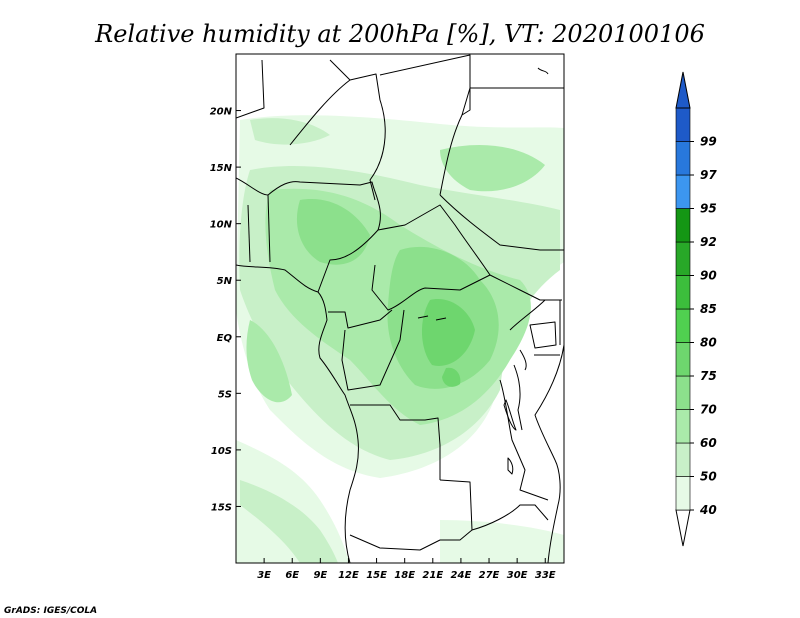 The height and width of the screenshot is (618, 800). Describe the element at coordinates (708, 510) in the screenshot. I see `colorbar-label: 40` at that location.